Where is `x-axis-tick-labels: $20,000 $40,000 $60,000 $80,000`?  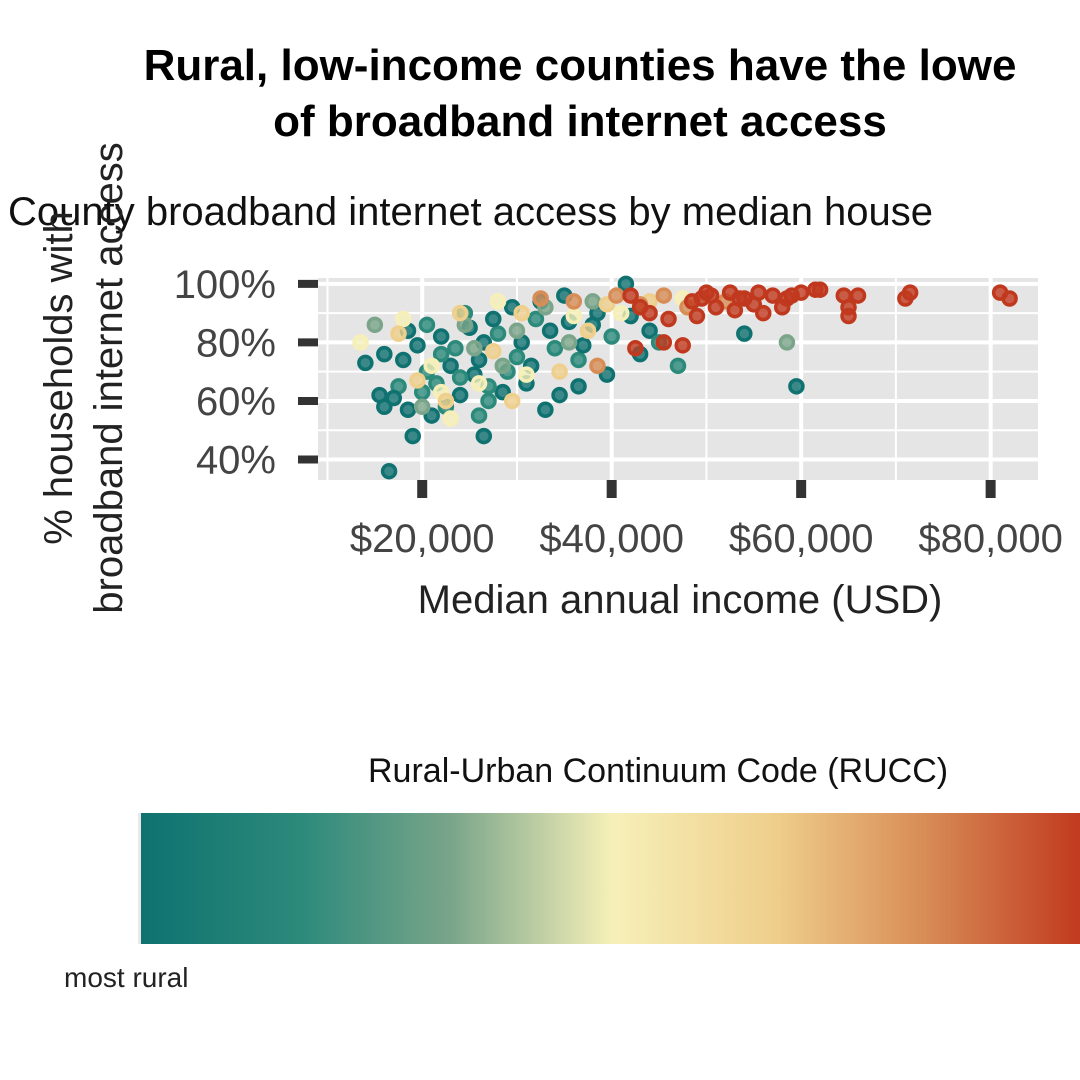 x-axis-tick-labels: $20,000 $40,000 $60,000 $80,000 is located at coordinates (706, 539).